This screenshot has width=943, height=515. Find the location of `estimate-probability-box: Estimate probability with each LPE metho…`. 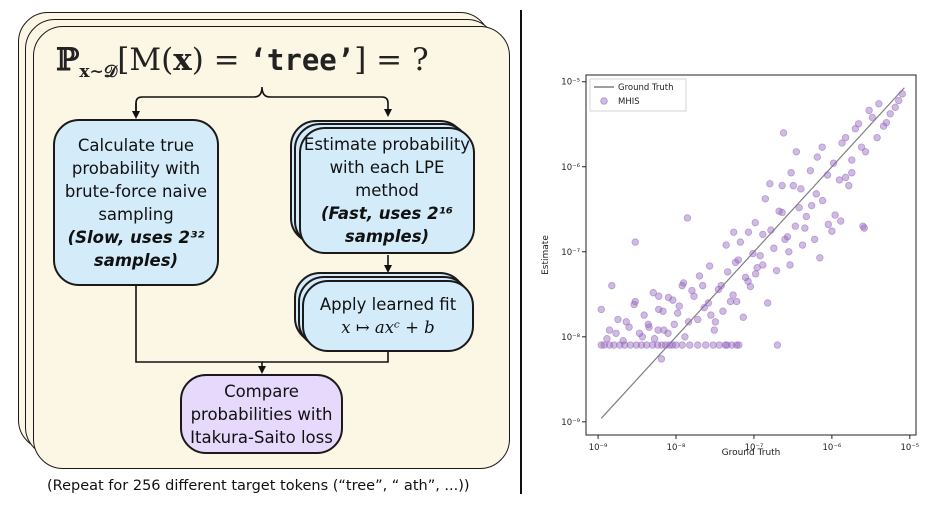

estimate-probability-box: Estimate probability with each LPE metho… is located at coordinates (387, 190).